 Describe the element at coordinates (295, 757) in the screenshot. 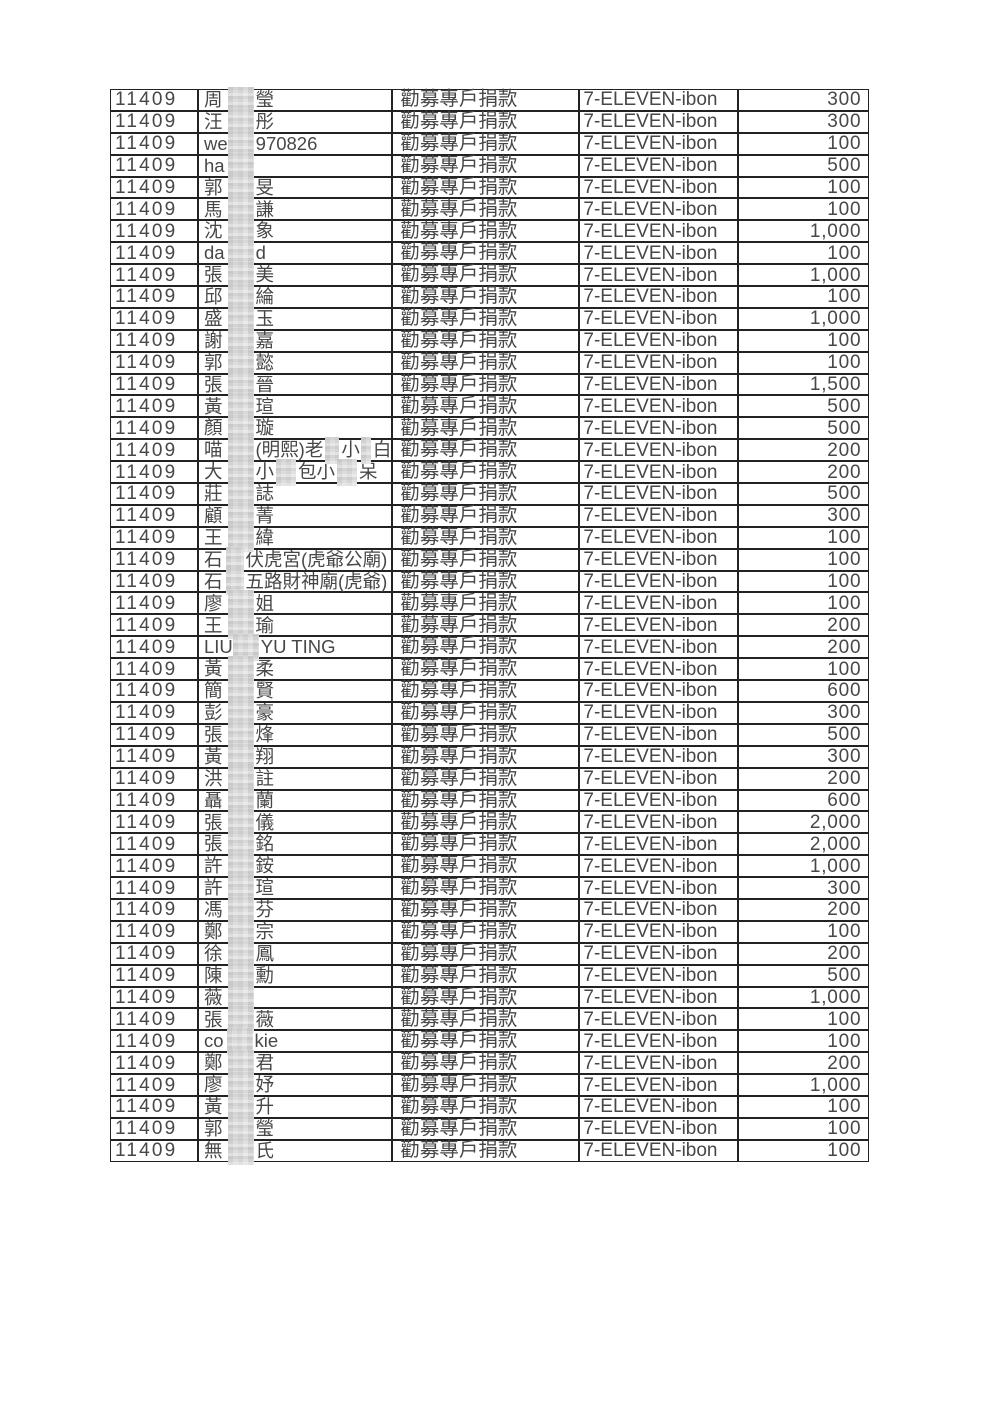

I see `donor-cell: 黃翔` at that location.